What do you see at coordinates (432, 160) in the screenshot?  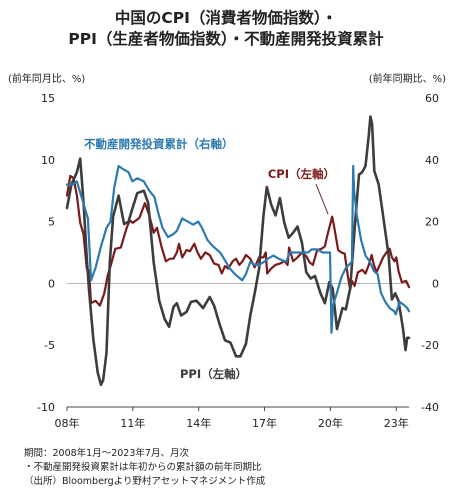 I see `right-tick-label: 40` at bounding box center [432, 160].